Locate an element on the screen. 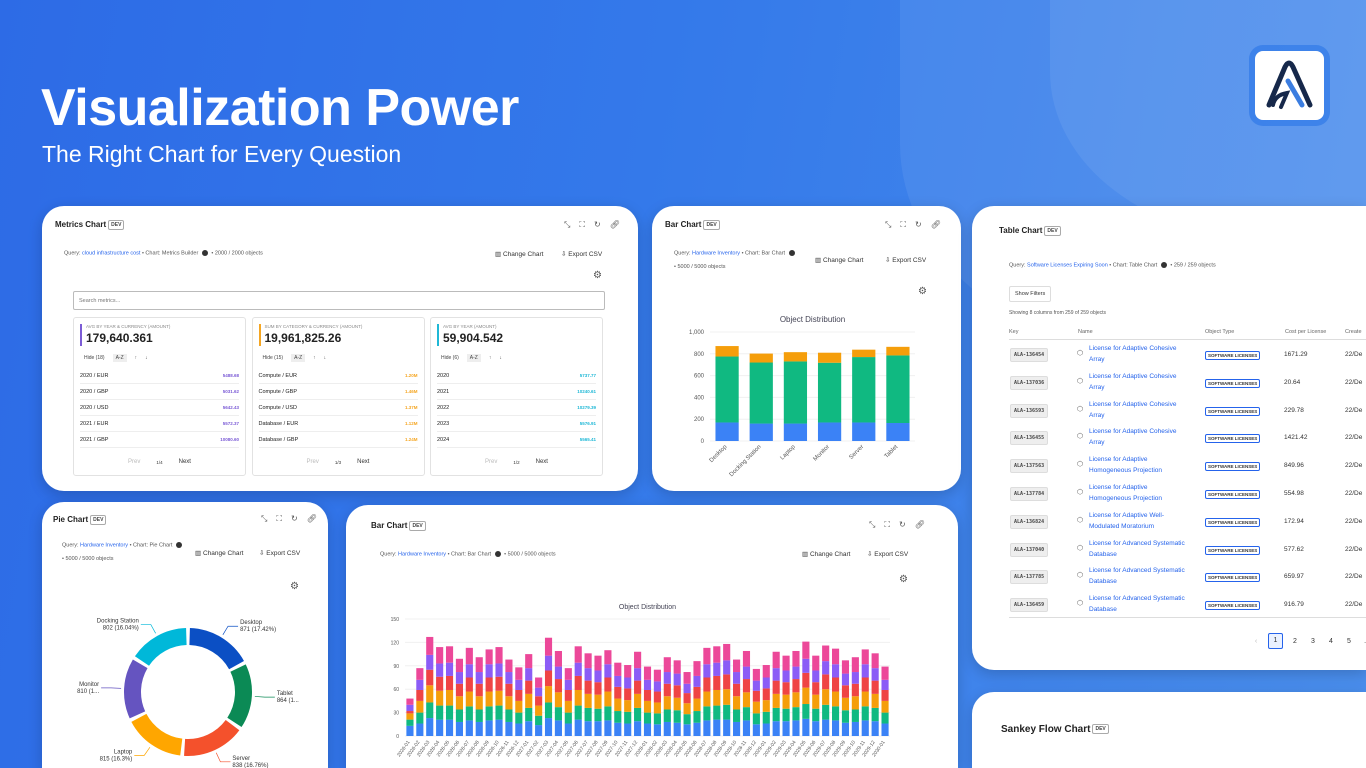 The image size is (1366, 768). name-link: License for Advanced Systematic Database is located at coordinates (1137, 604).